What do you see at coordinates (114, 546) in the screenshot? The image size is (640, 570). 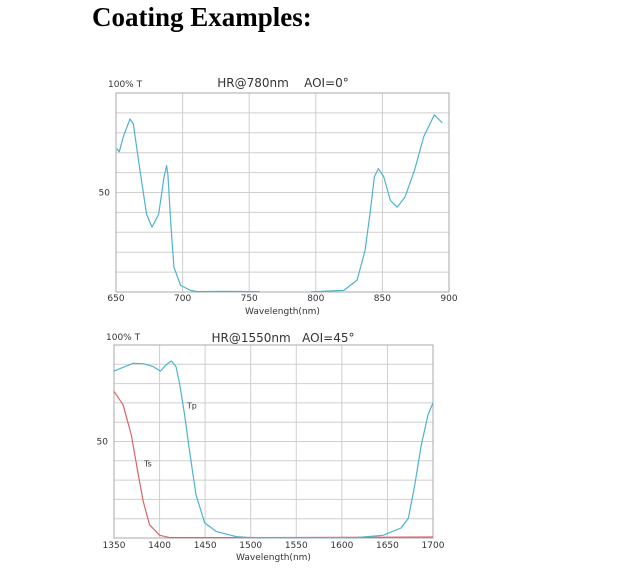 I see `x-tick-label: 1350` at bounding box center [114, 546].